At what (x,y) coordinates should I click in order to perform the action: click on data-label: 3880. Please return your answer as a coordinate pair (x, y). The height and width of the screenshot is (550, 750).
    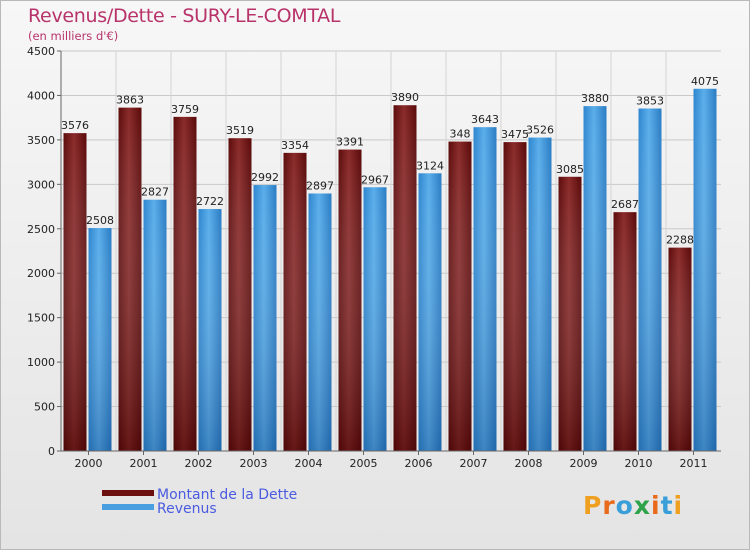
    Looking at the image, I should click on (595, 98).